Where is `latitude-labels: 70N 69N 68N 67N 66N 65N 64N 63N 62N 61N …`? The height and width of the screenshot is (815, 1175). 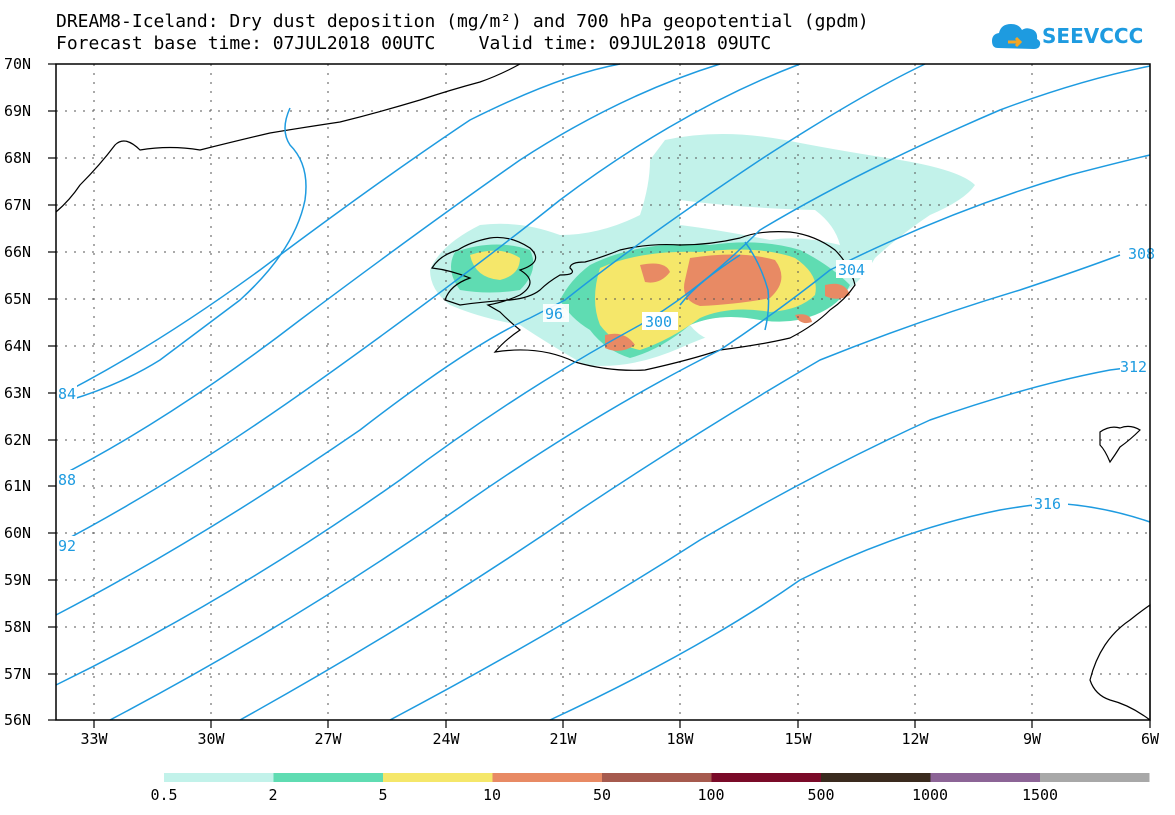 latitude-labels: 70N 69N 68N 67N 66N 65N 64N 63N 62N 61N … is located at coordinates (17, 392).